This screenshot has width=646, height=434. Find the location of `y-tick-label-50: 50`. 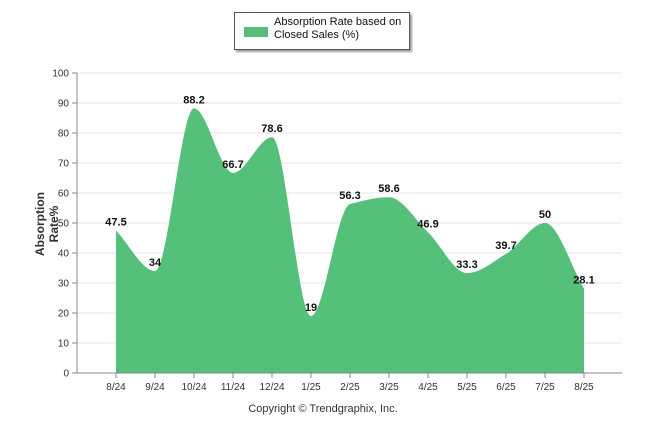

y-tick-label-50: 50 is located at coordinates (64, 224).